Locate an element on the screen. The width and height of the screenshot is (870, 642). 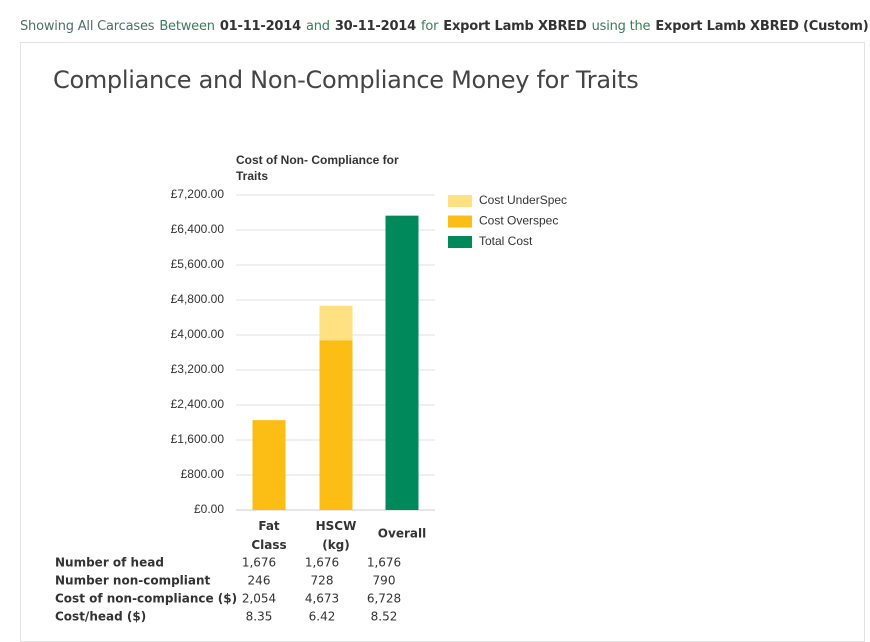
row-label: Cost of non-compliance ($) is located at coordinates (146, 599).